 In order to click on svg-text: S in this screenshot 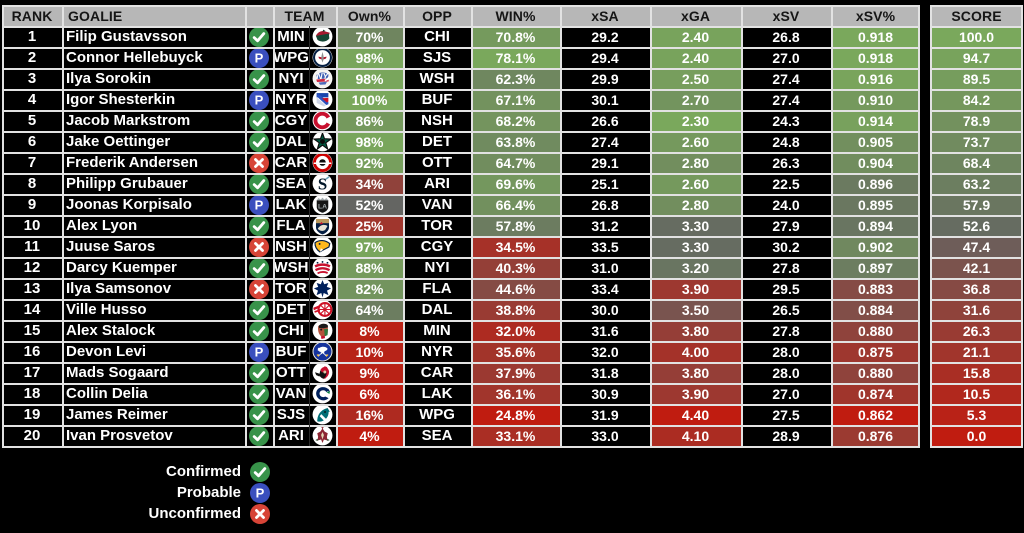, I will do `click(322, 183)`.